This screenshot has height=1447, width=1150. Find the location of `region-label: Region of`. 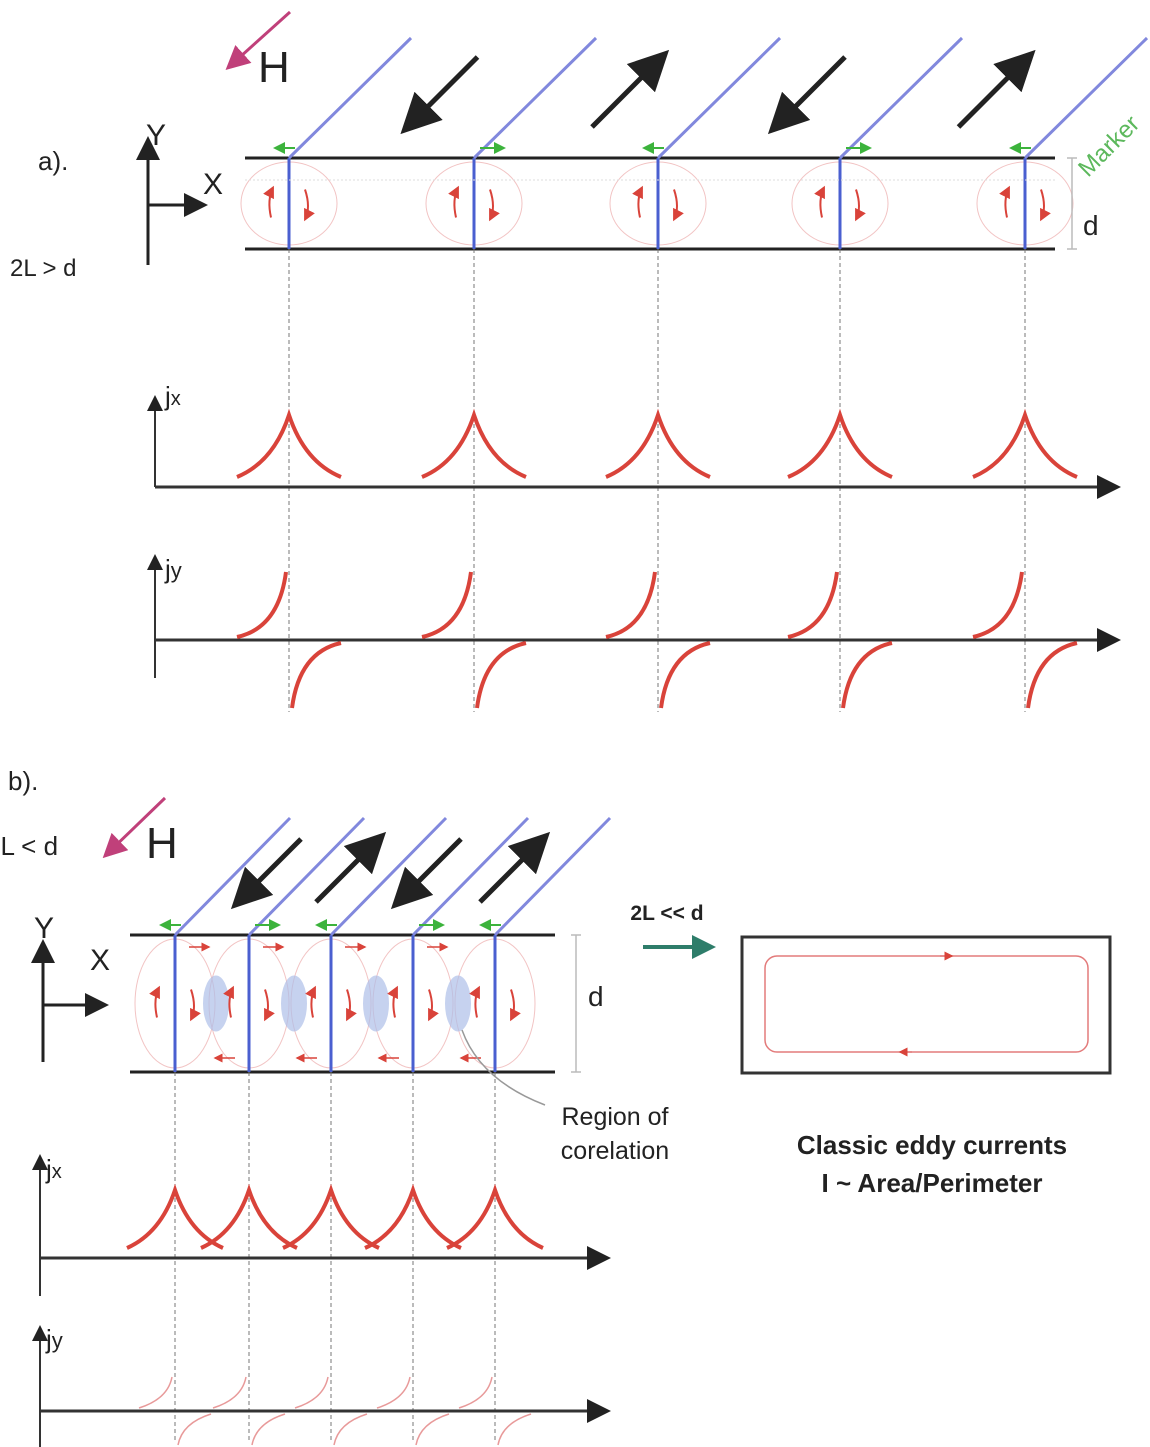

region-label: Region of is located at coordinates (614, 1117).